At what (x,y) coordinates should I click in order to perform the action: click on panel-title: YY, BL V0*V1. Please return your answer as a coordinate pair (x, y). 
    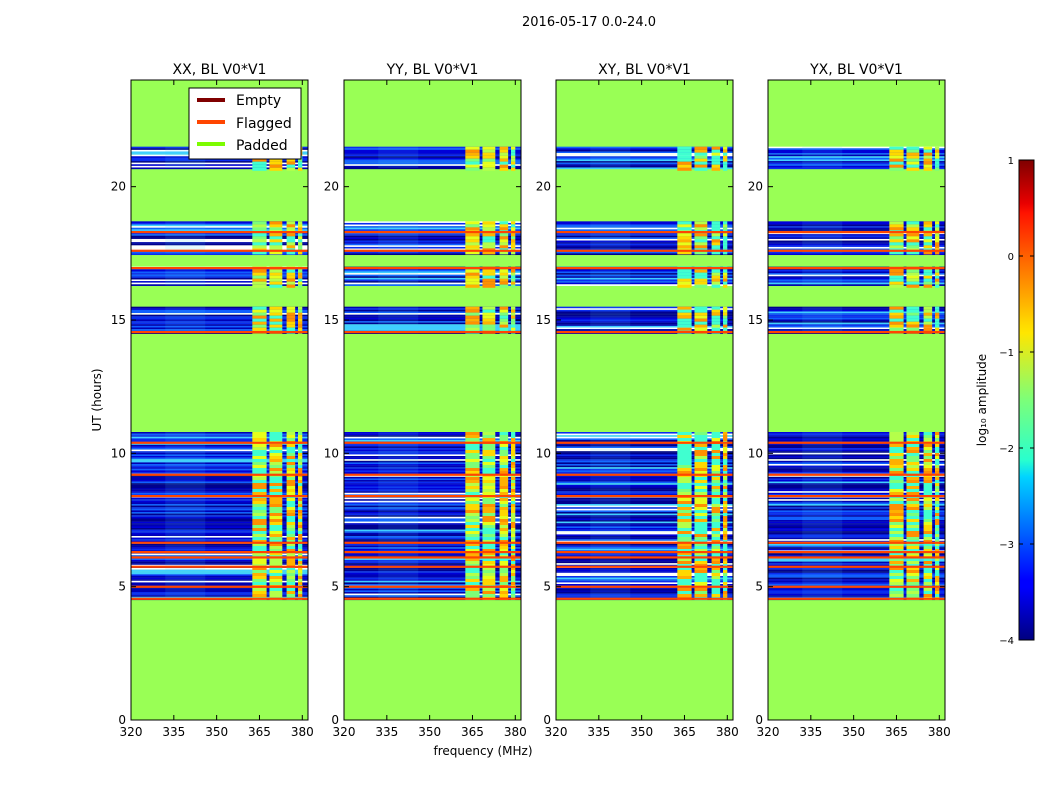
    Looking at the image, I should click on (432, 70).